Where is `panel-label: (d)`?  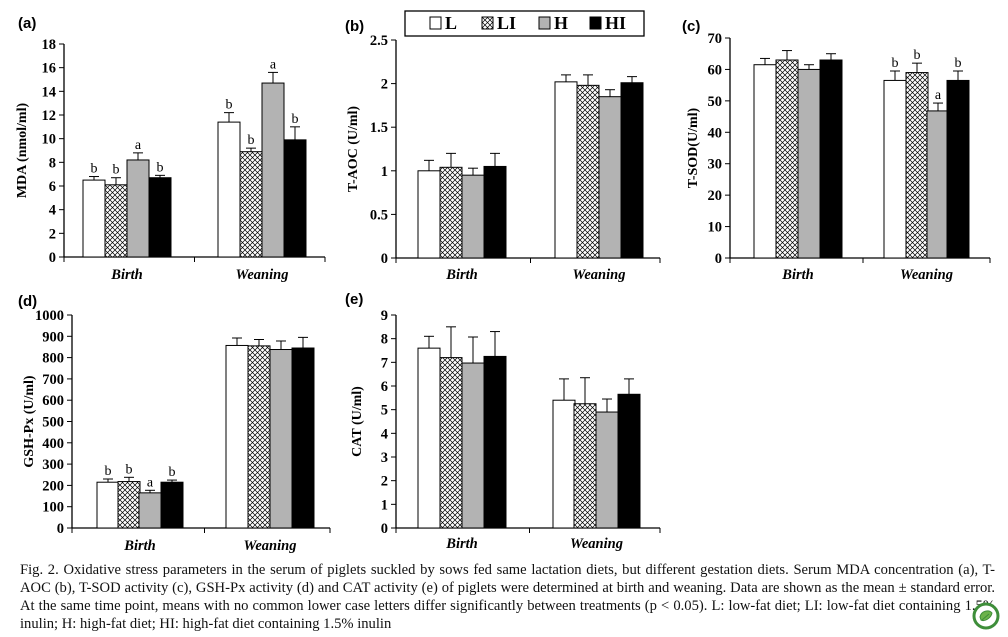 panel-label: (d) is located at coordinates (27, 301).